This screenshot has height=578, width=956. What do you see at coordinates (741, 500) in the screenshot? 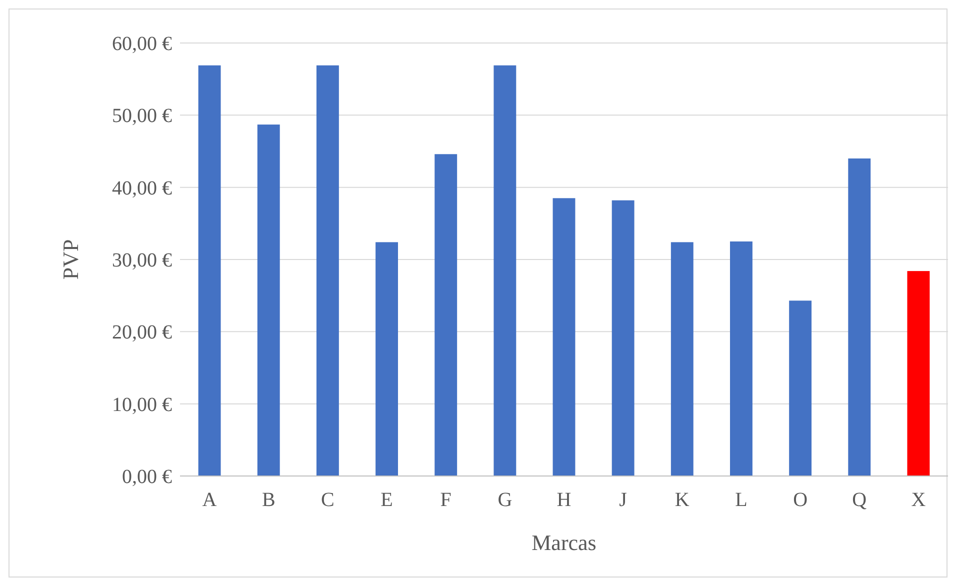
I see `x-tick-label: L` at bounding box center [741, 500].